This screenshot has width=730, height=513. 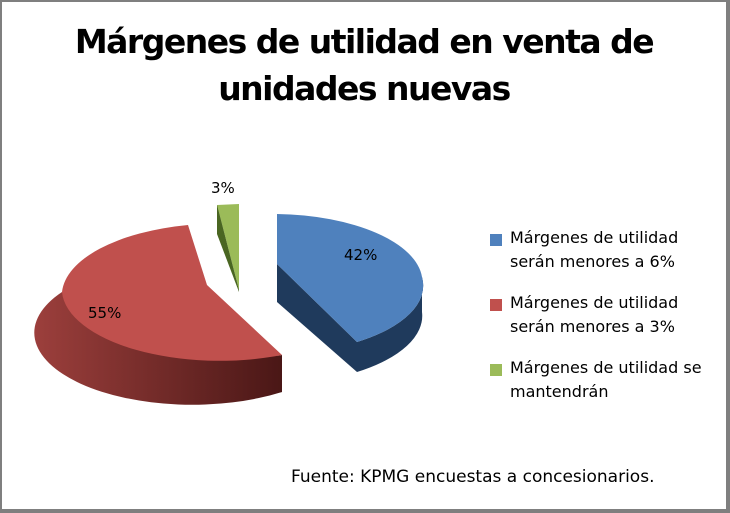 What do you see at coordinates (223, 188) in the screenshot?
I see `data-label-green: 3%` at bounding box center [223, 188].